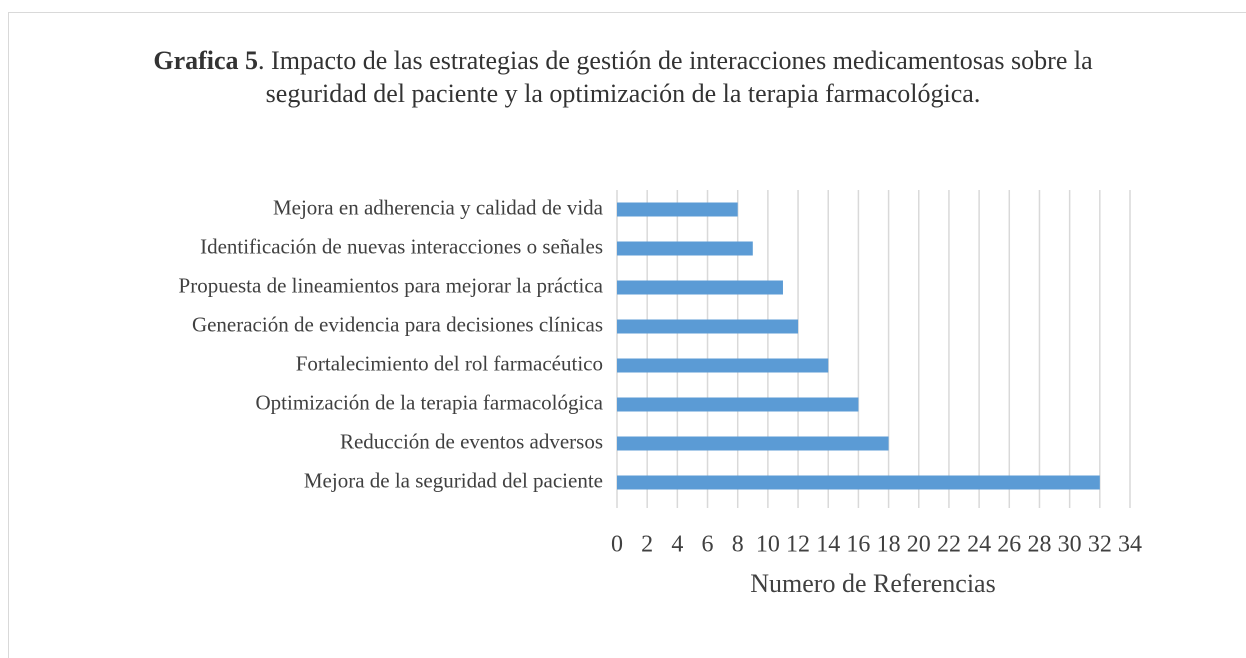 The image size is (1246, 658). What do you see at coordinates (919, 545) in the screenshot?
I see `x-tick-label: 20` at bounding box center [919, 545].